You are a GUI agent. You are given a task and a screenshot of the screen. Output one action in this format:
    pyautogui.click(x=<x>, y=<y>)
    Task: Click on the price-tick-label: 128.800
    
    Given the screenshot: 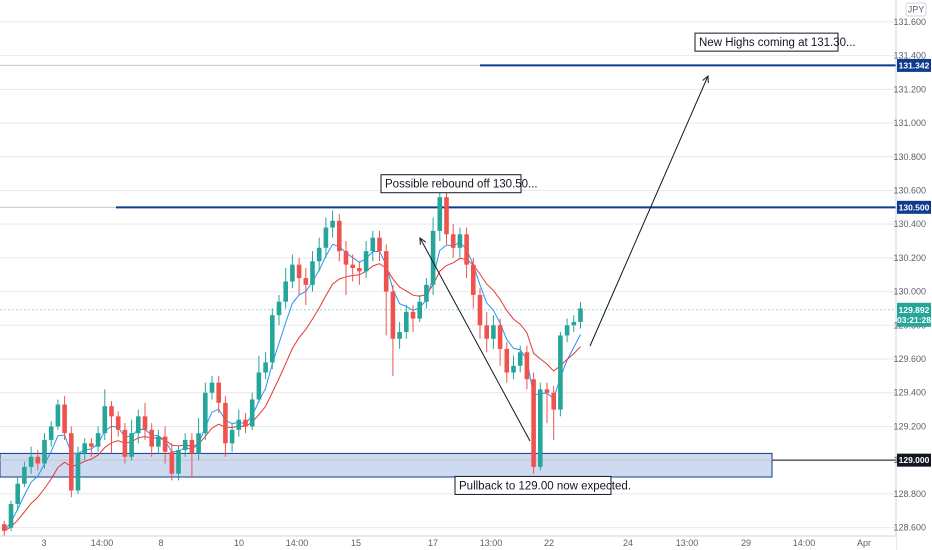 What is the action you would take?
    pyautogui.click(x=909, y=494)
    